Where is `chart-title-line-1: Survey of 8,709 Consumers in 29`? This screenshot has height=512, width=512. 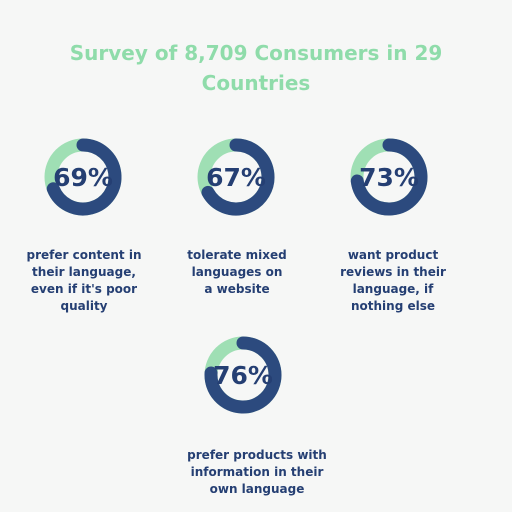 chart-title-line-1: Survey of 8,709 Consumers in 29 is located at coordinates (256, 53).